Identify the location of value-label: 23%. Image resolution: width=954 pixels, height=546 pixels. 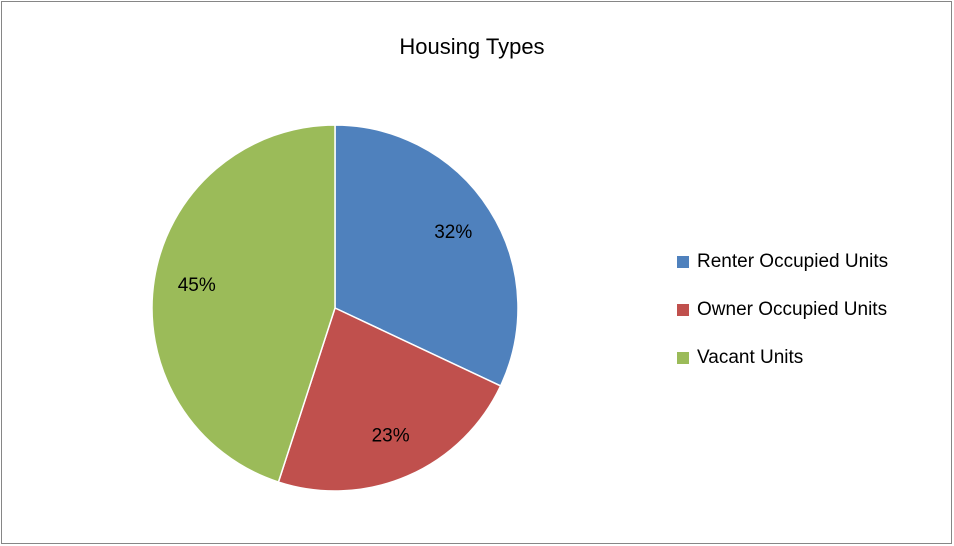
(391, 436).